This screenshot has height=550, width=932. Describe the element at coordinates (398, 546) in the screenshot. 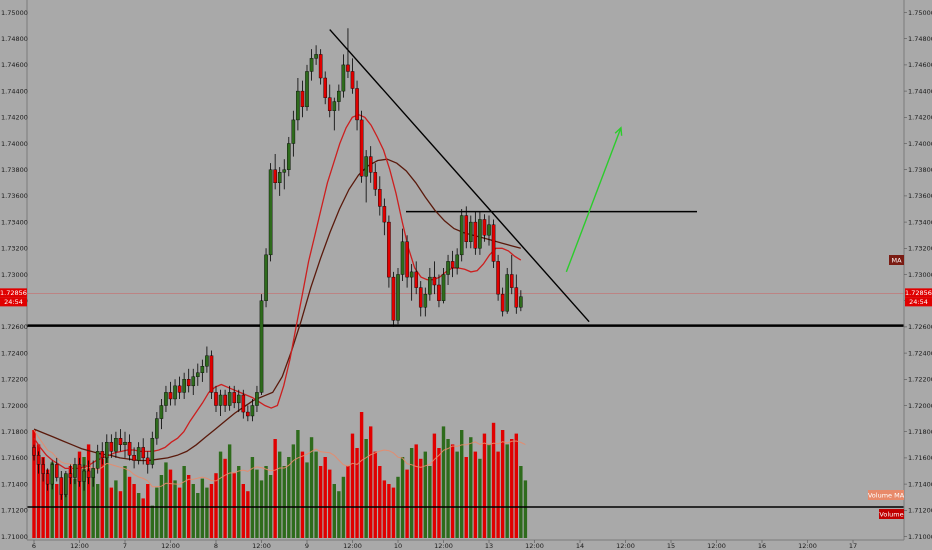

I see `time-tick-label: 10` at that location.